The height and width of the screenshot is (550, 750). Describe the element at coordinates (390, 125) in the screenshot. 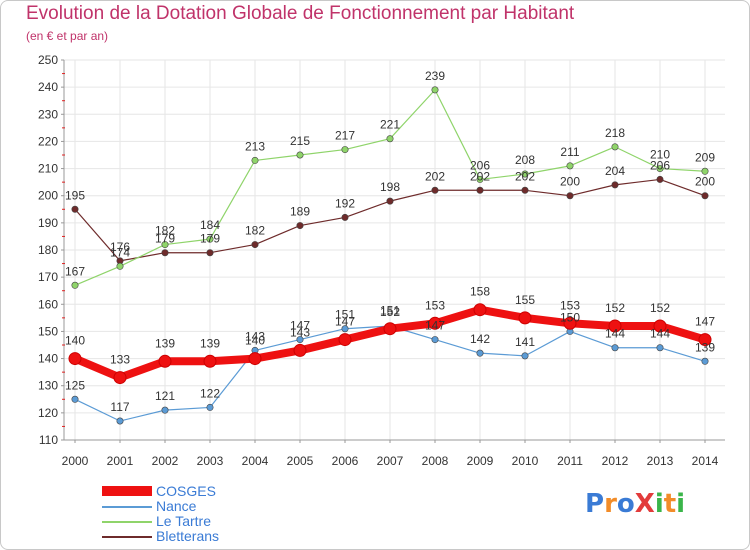

I see `data-label: 221` at that location.